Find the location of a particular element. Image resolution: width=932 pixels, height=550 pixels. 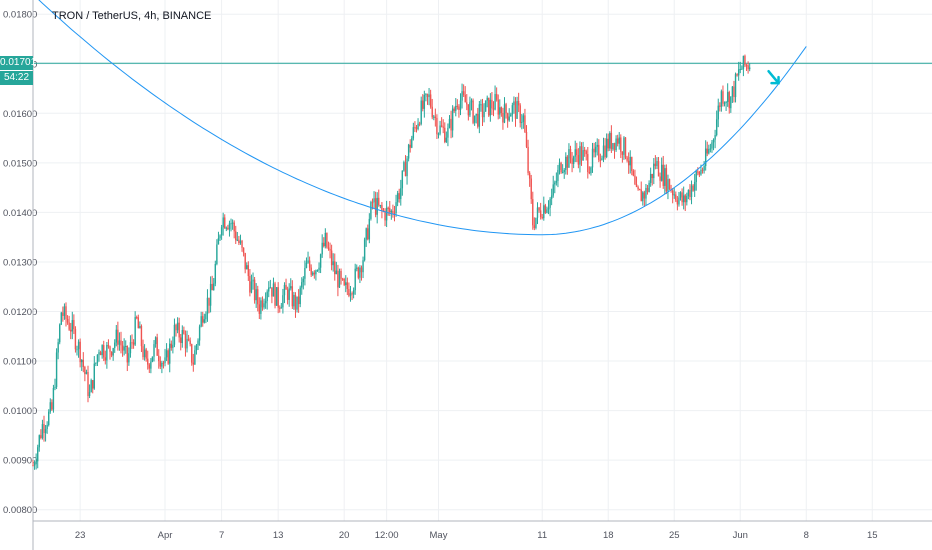

x-tick-label: 25 is located at coordinates (674, 535).